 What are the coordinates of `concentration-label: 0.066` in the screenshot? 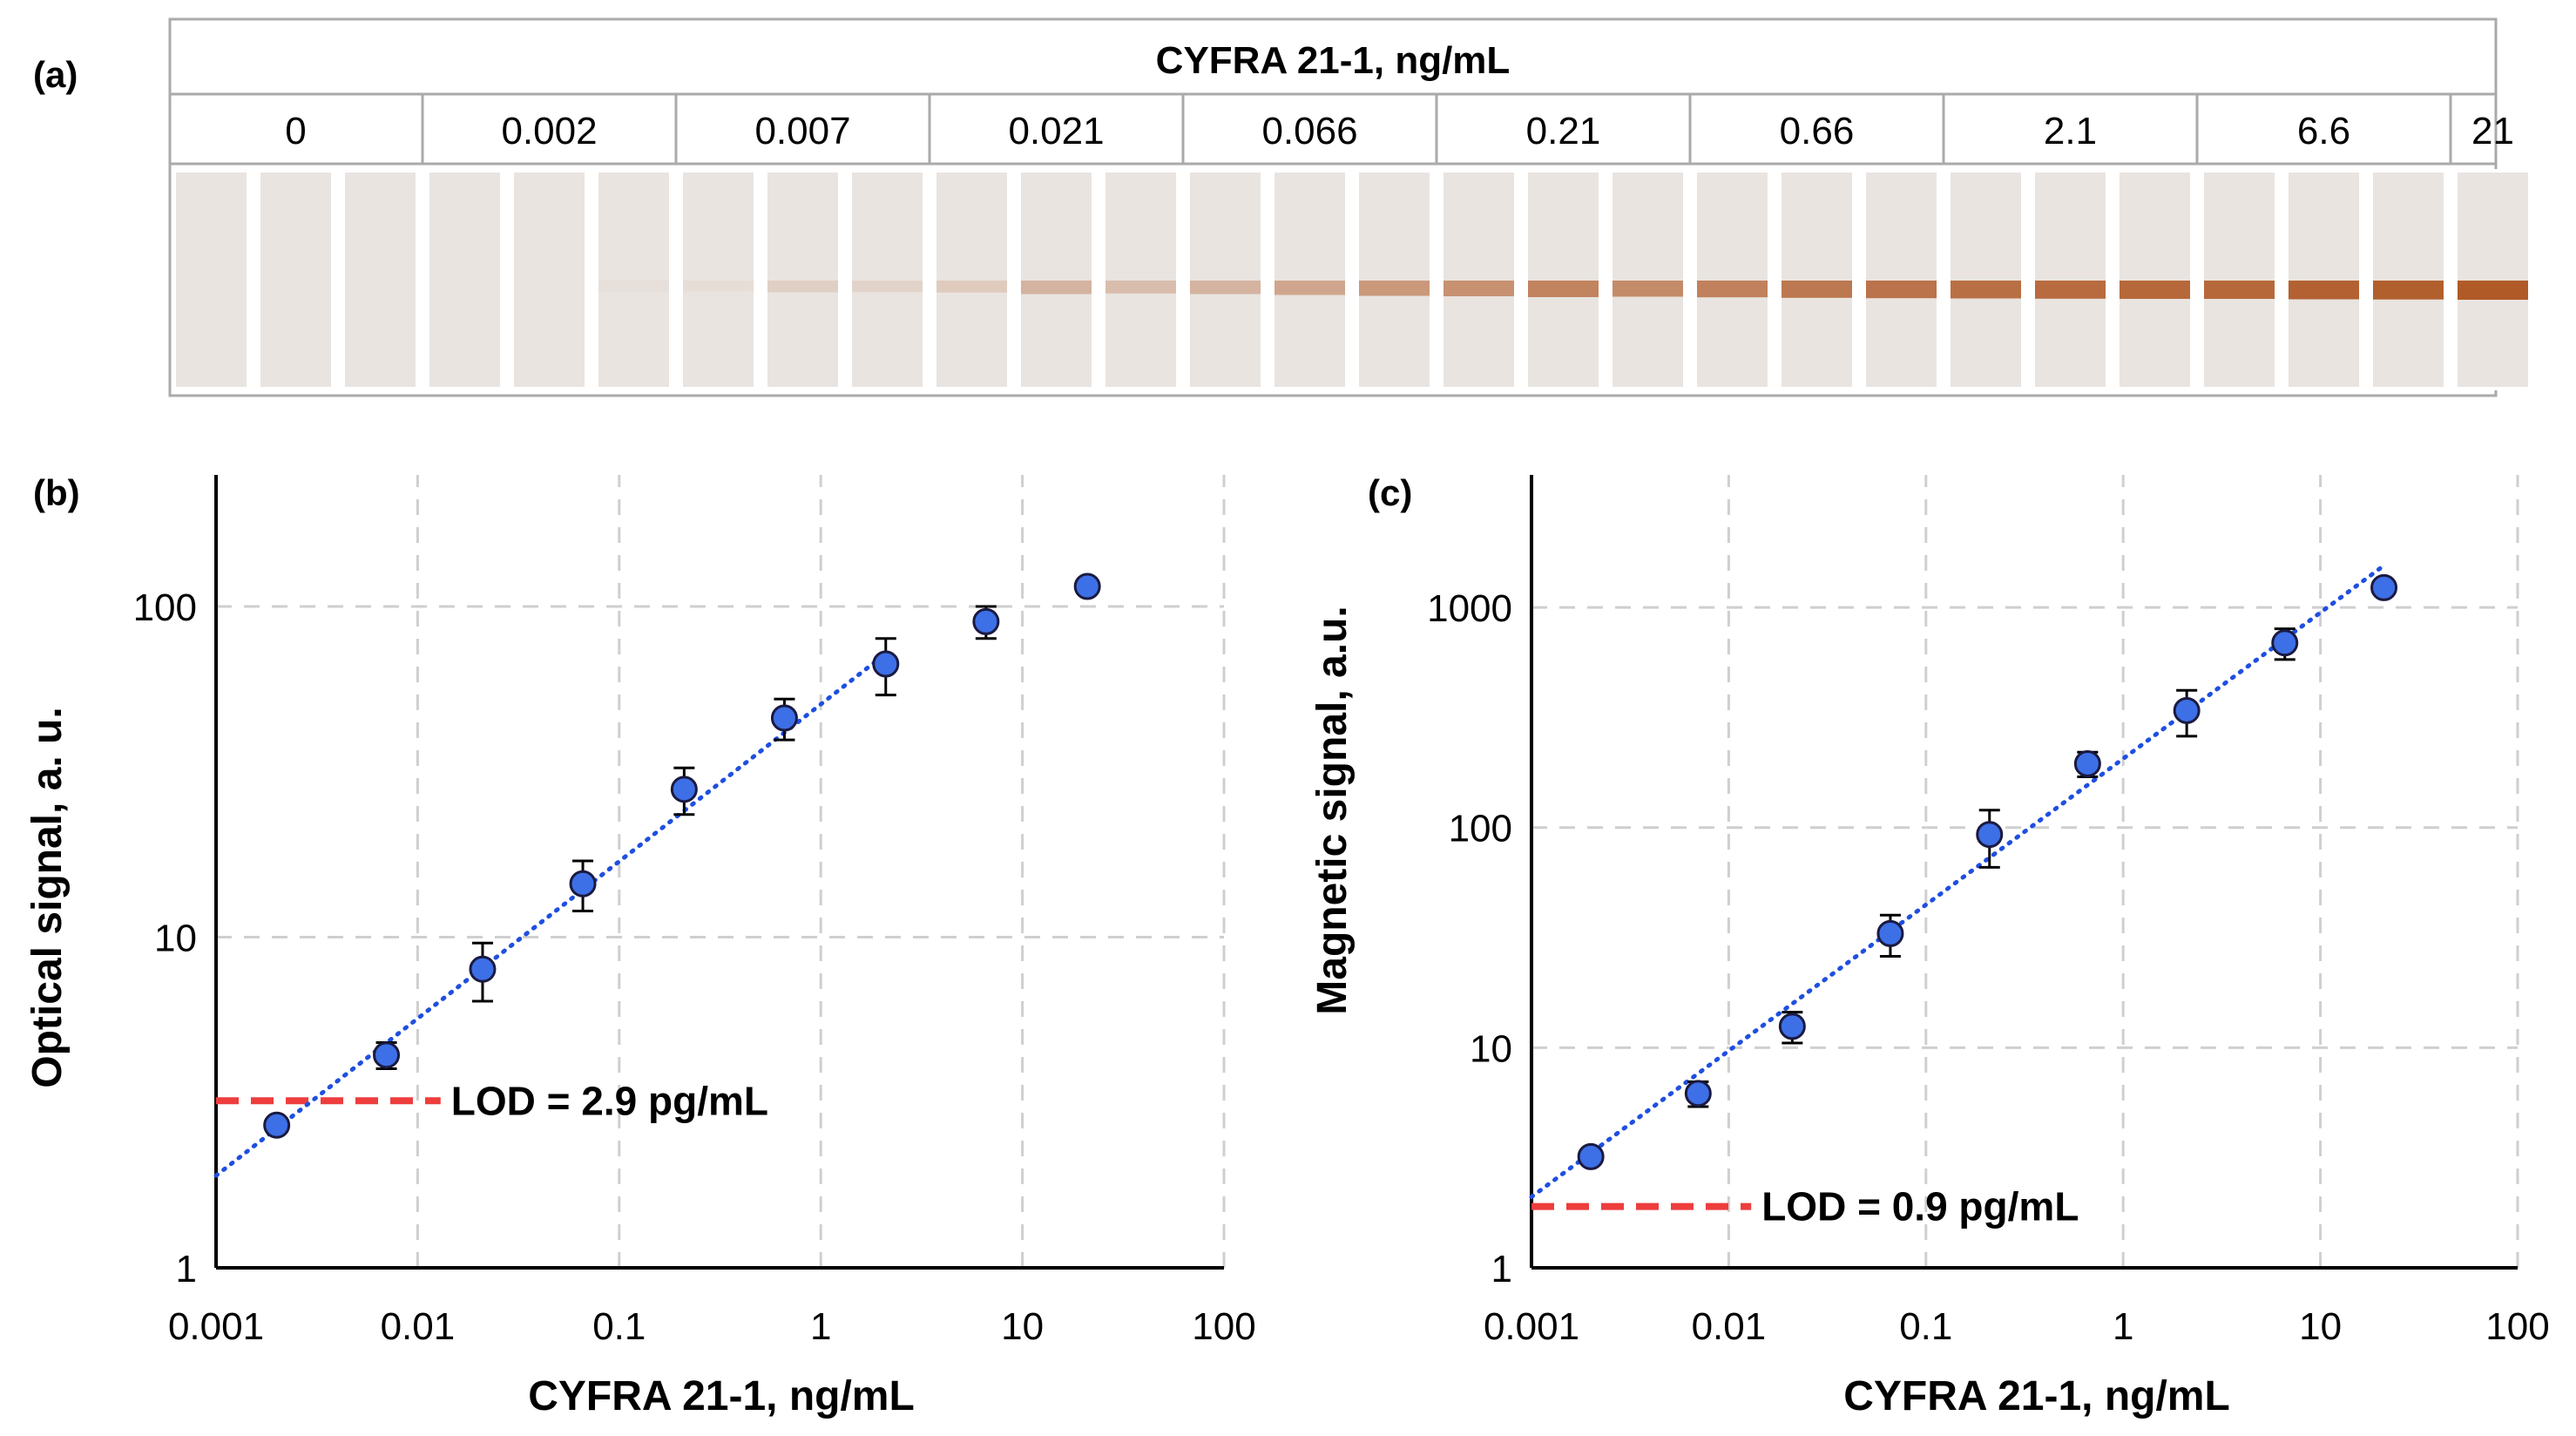 It's located at (1309, 131).